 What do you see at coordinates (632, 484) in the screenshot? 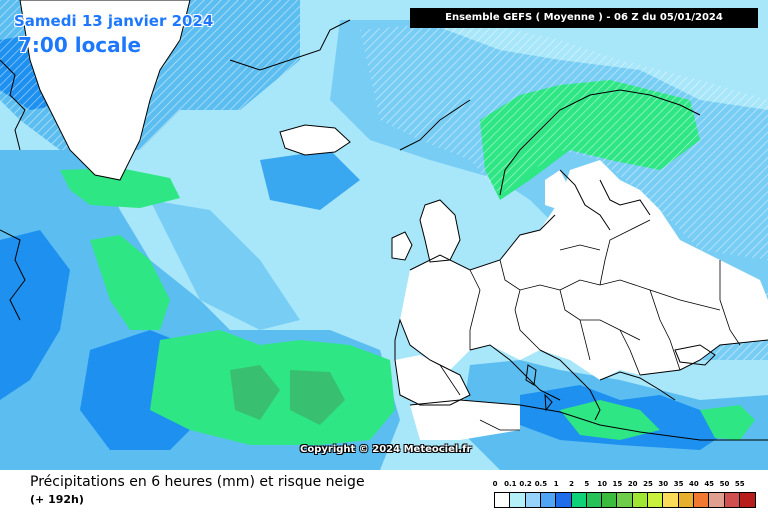
I see `legend-label: 20` at bounding box center [632, 484].